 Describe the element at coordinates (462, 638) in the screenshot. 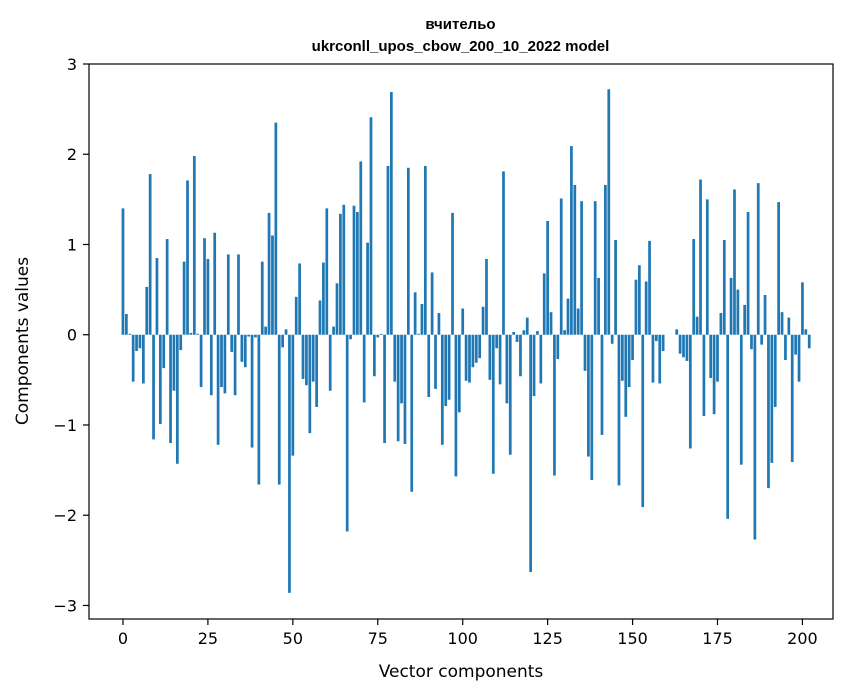

I see `x-tick-label: 100` at that location.